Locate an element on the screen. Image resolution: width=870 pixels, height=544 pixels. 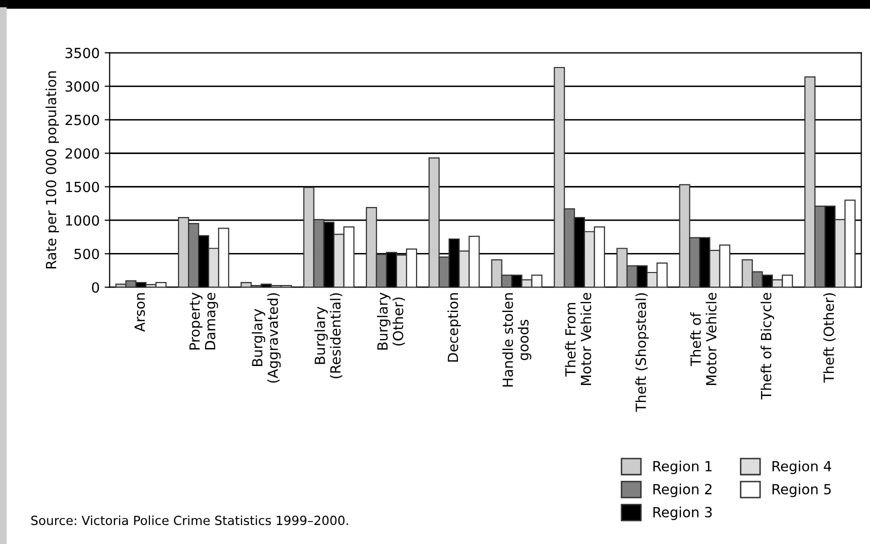
y-tick-label: 500 is located at coordinates (86, 254).